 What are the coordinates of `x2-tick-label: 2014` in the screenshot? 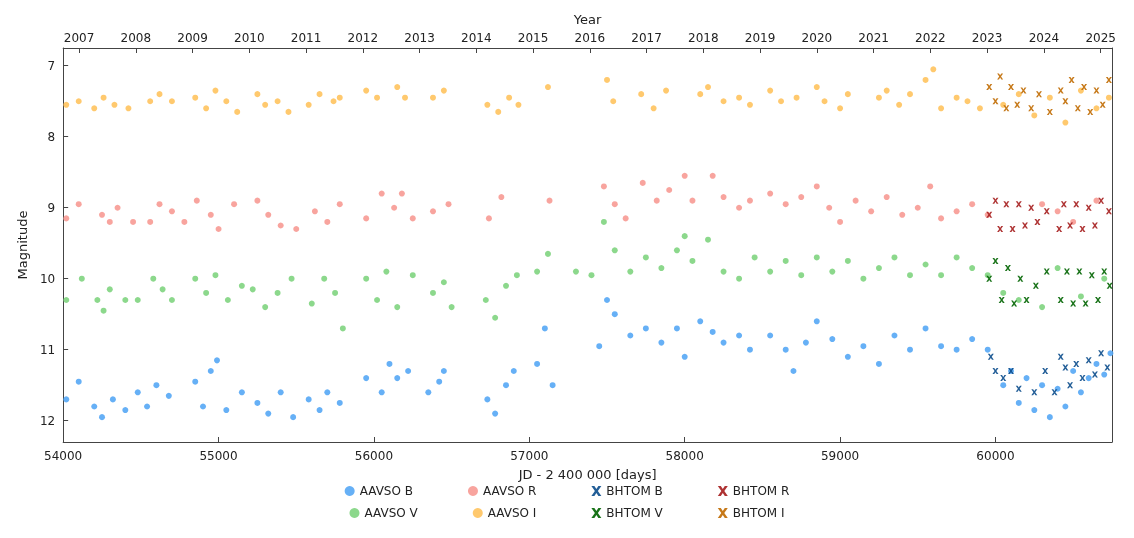 It's located at (476, 38).